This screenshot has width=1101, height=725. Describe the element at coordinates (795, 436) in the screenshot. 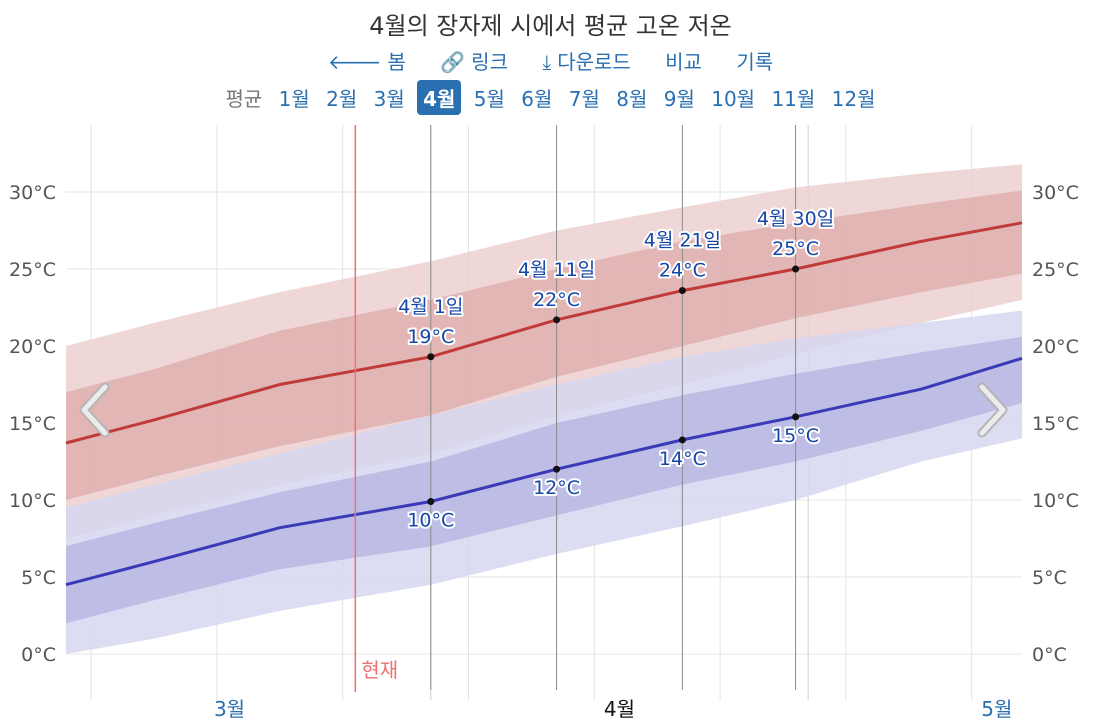

I see `annotation-low: 15°C` at that location.